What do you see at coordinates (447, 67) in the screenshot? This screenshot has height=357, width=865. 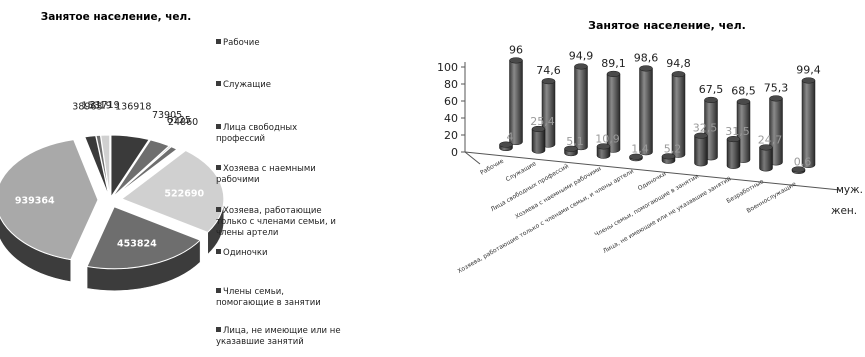 I see `y-tick-label: 100` at bounding box center [447, 67].